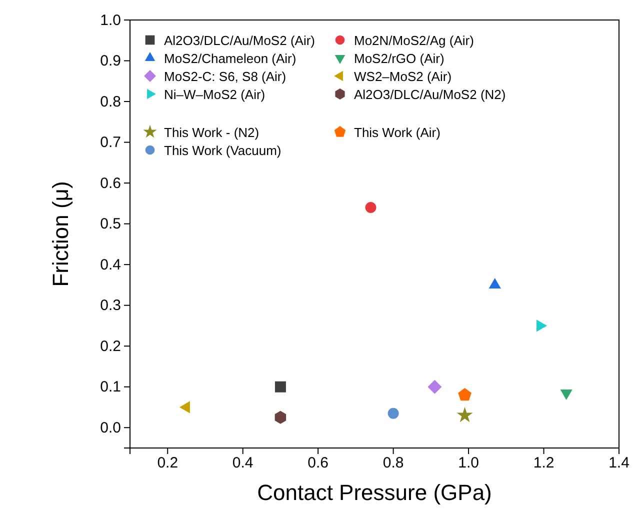  Describe the element at coordinates (403, 76) in the screenshot. I see `legend-label: WS2–MoS2 (Air)` at that location.